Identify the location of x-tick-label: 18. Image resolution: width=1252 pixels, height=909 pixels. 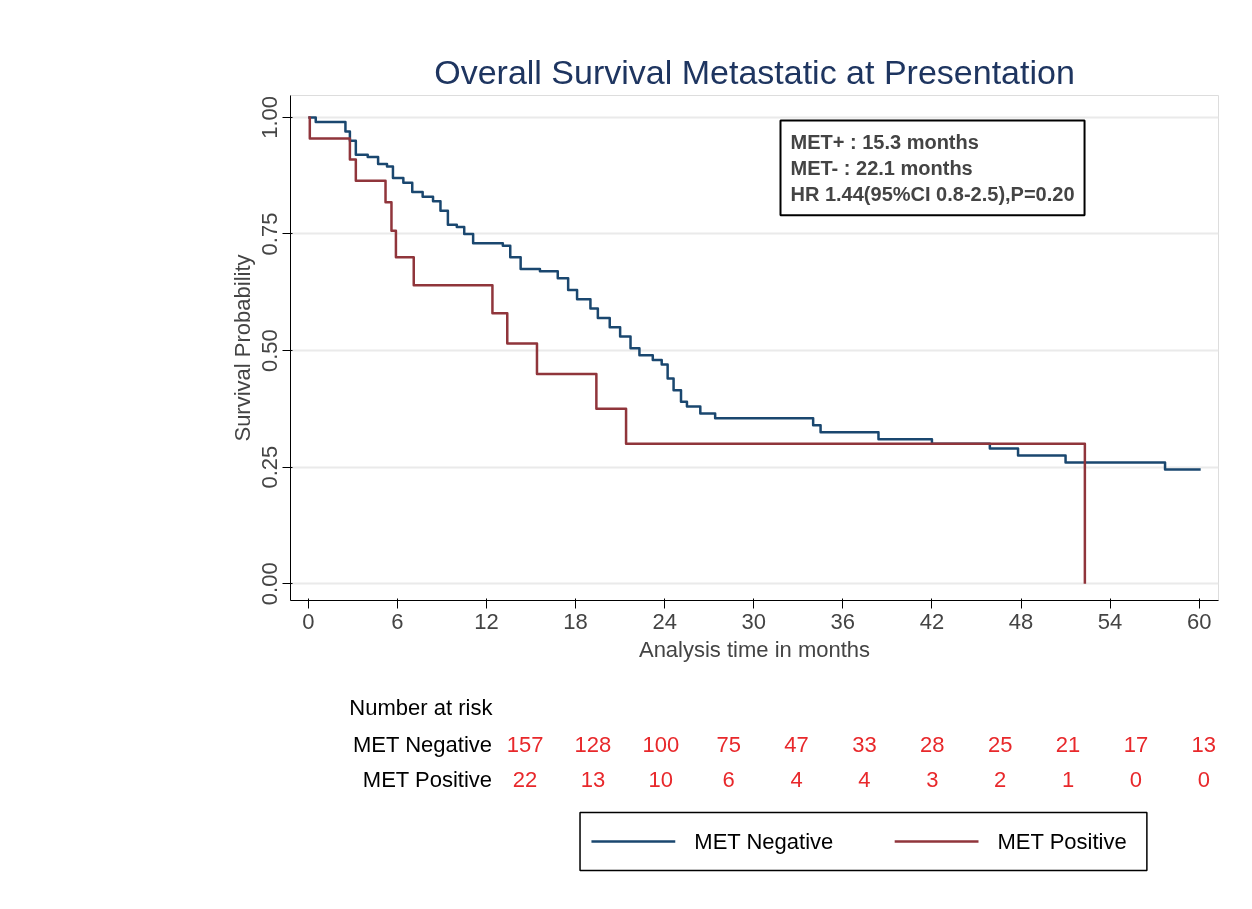
(575, 621).